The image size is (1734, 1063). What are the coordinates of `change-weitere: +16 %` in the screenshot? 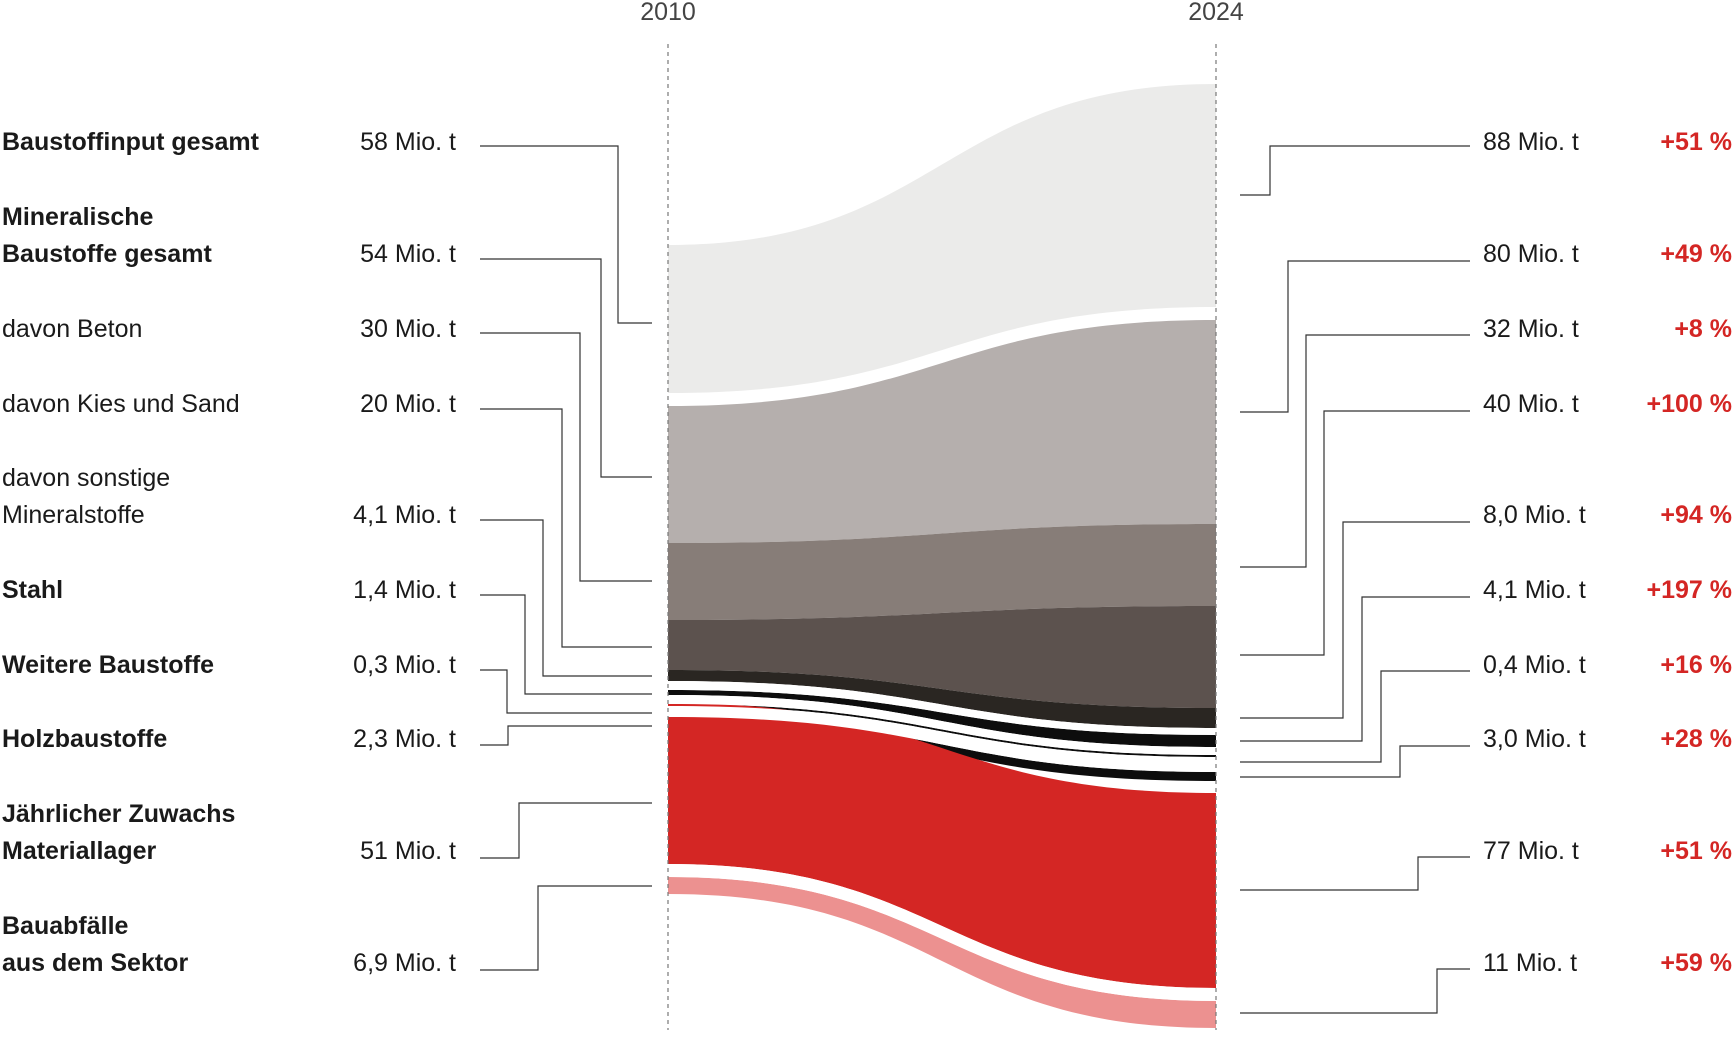 It's located at (1696, 665).